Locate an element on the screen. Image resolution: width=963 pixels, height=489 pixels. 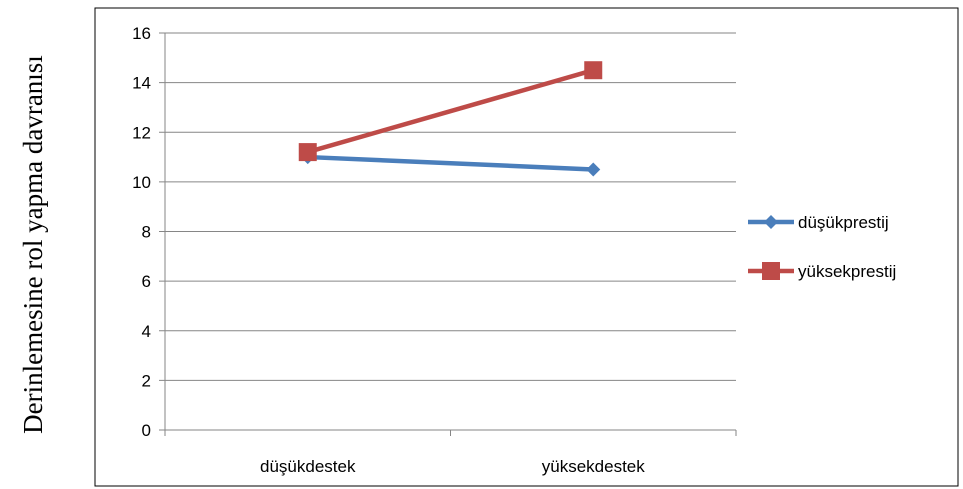
legend-label: düşükprestij is located at coordinates (843, 222).